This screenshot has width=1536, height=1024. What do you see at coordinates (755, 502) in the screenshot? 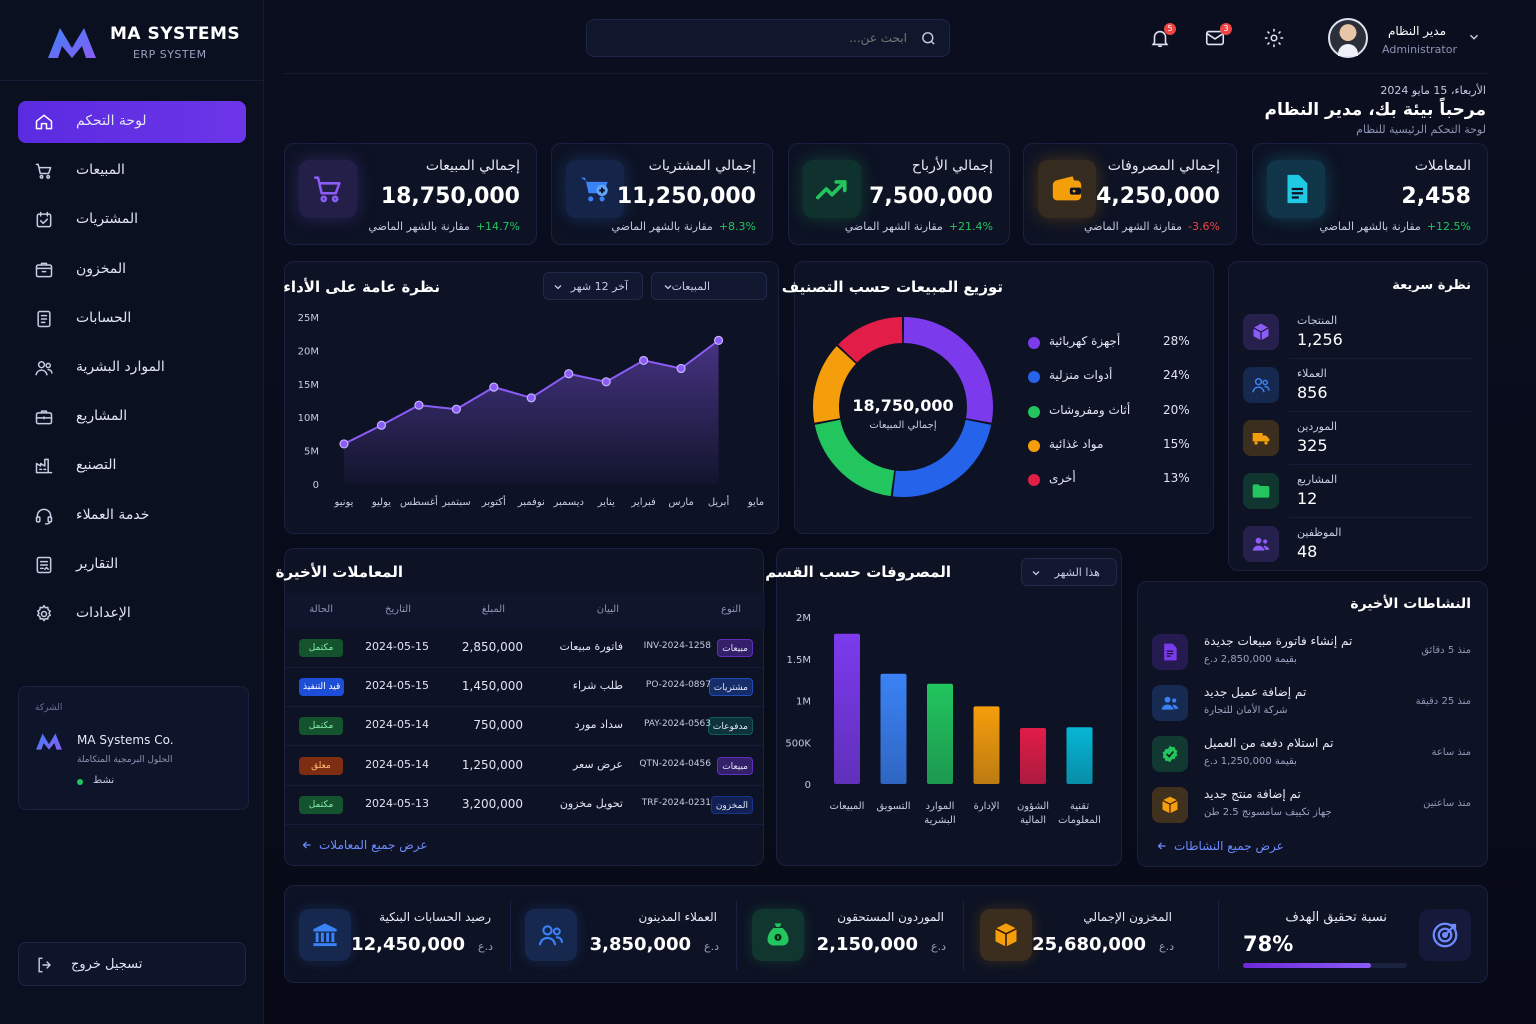
I see `x-tick-label: مايو` at bounding box center [755, 502].